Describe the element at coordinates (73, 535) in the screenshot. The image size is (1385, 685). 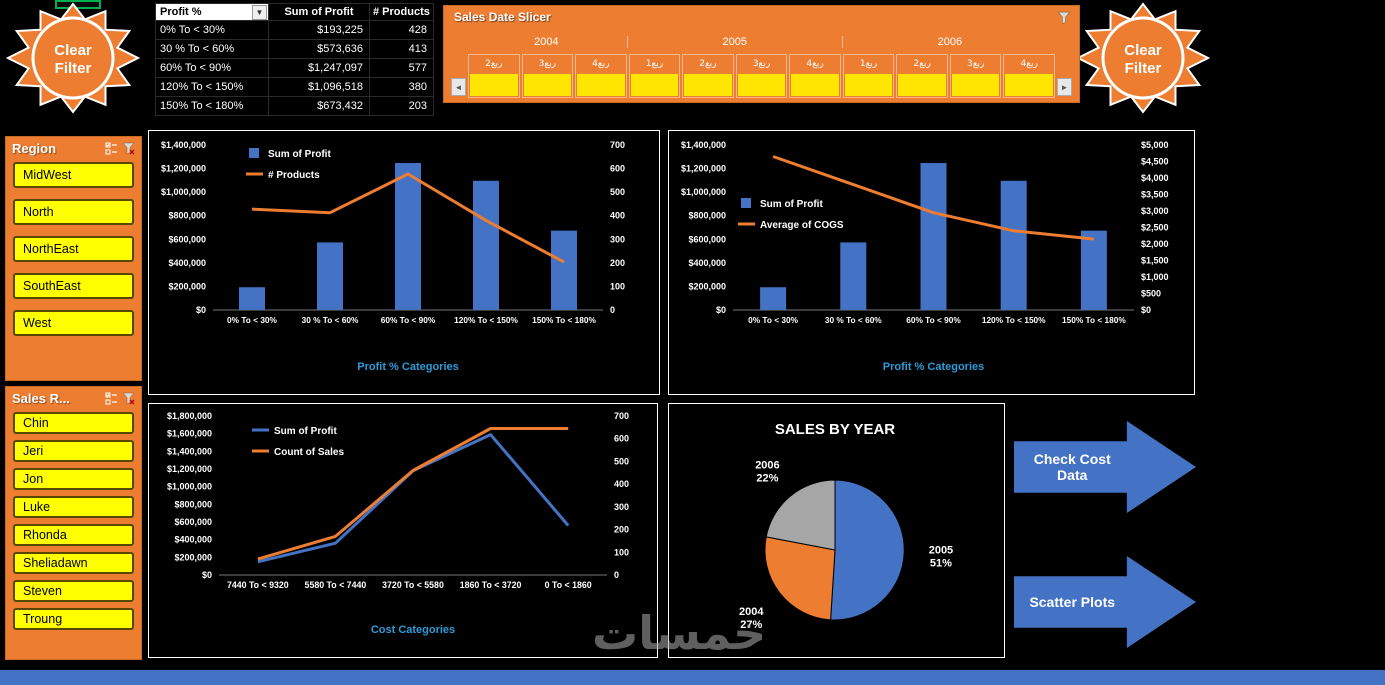
I see `slicer-item-rhonda: Rhonda` at that location.